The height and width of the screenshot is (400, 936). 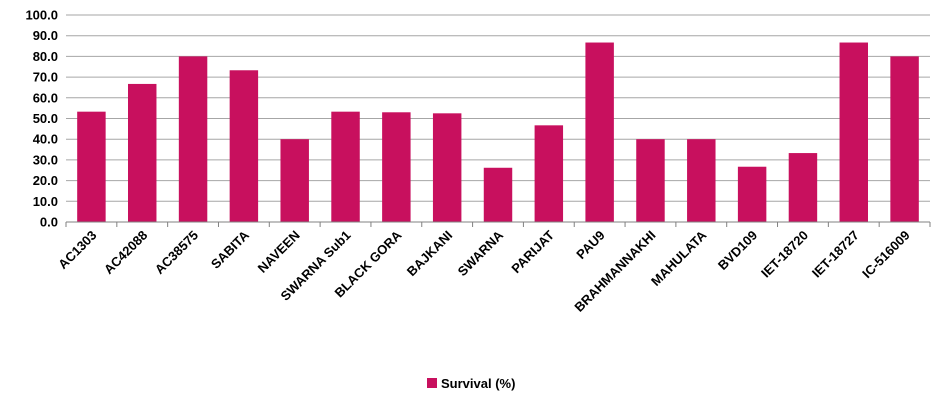 I want to click on x-category-label: BVD109, so click(x=737, y=250).